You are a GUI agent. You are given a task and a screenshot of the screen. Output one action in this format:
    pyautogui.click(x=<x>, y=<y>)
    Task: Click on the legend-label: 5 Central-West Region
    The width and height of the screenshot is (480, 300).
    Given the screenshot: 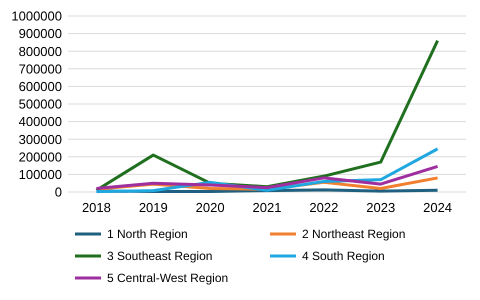 What is the action you would take?
    pyautogui.click(x=167, y=278)
    